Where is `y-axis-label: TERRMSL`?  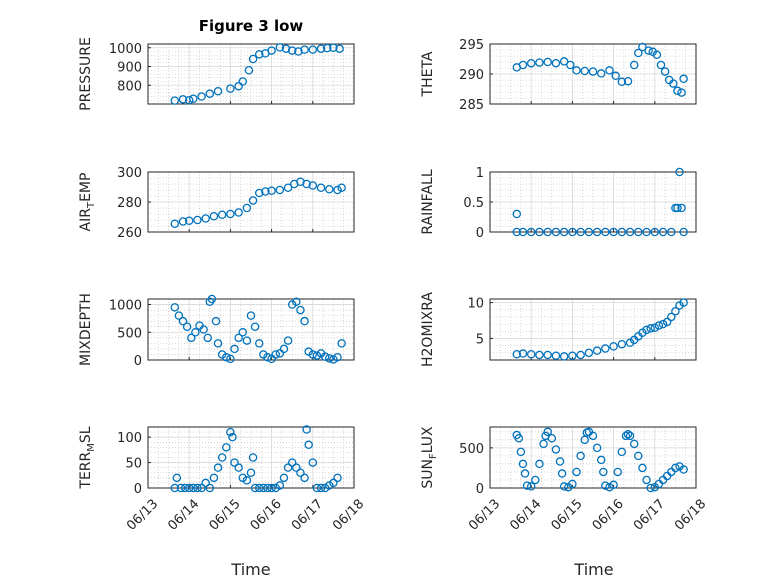 y-axis-label: TERRMSL is located at coordinates (87, 457).